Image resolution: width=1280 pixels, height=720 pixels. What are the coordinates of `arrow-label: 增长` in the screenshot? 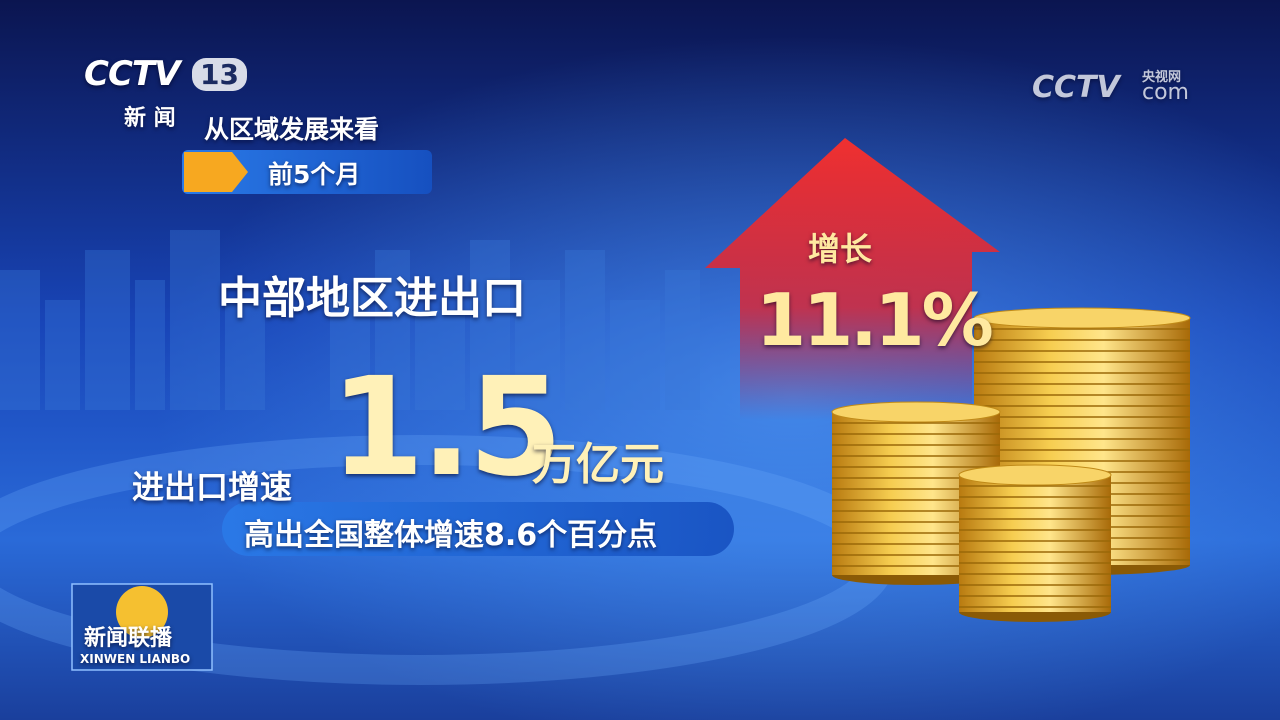 It's located at (840, 249).